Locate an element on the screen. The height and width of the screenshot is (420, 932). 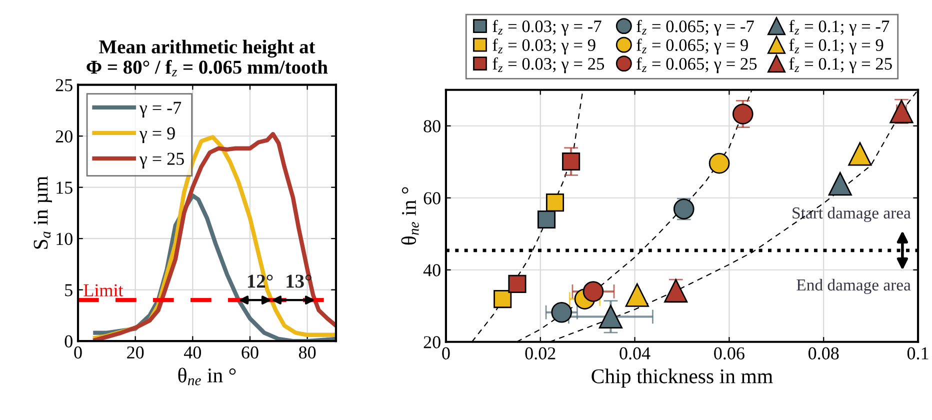
y-tick-label: 0 is located at coordinates (68, 341).